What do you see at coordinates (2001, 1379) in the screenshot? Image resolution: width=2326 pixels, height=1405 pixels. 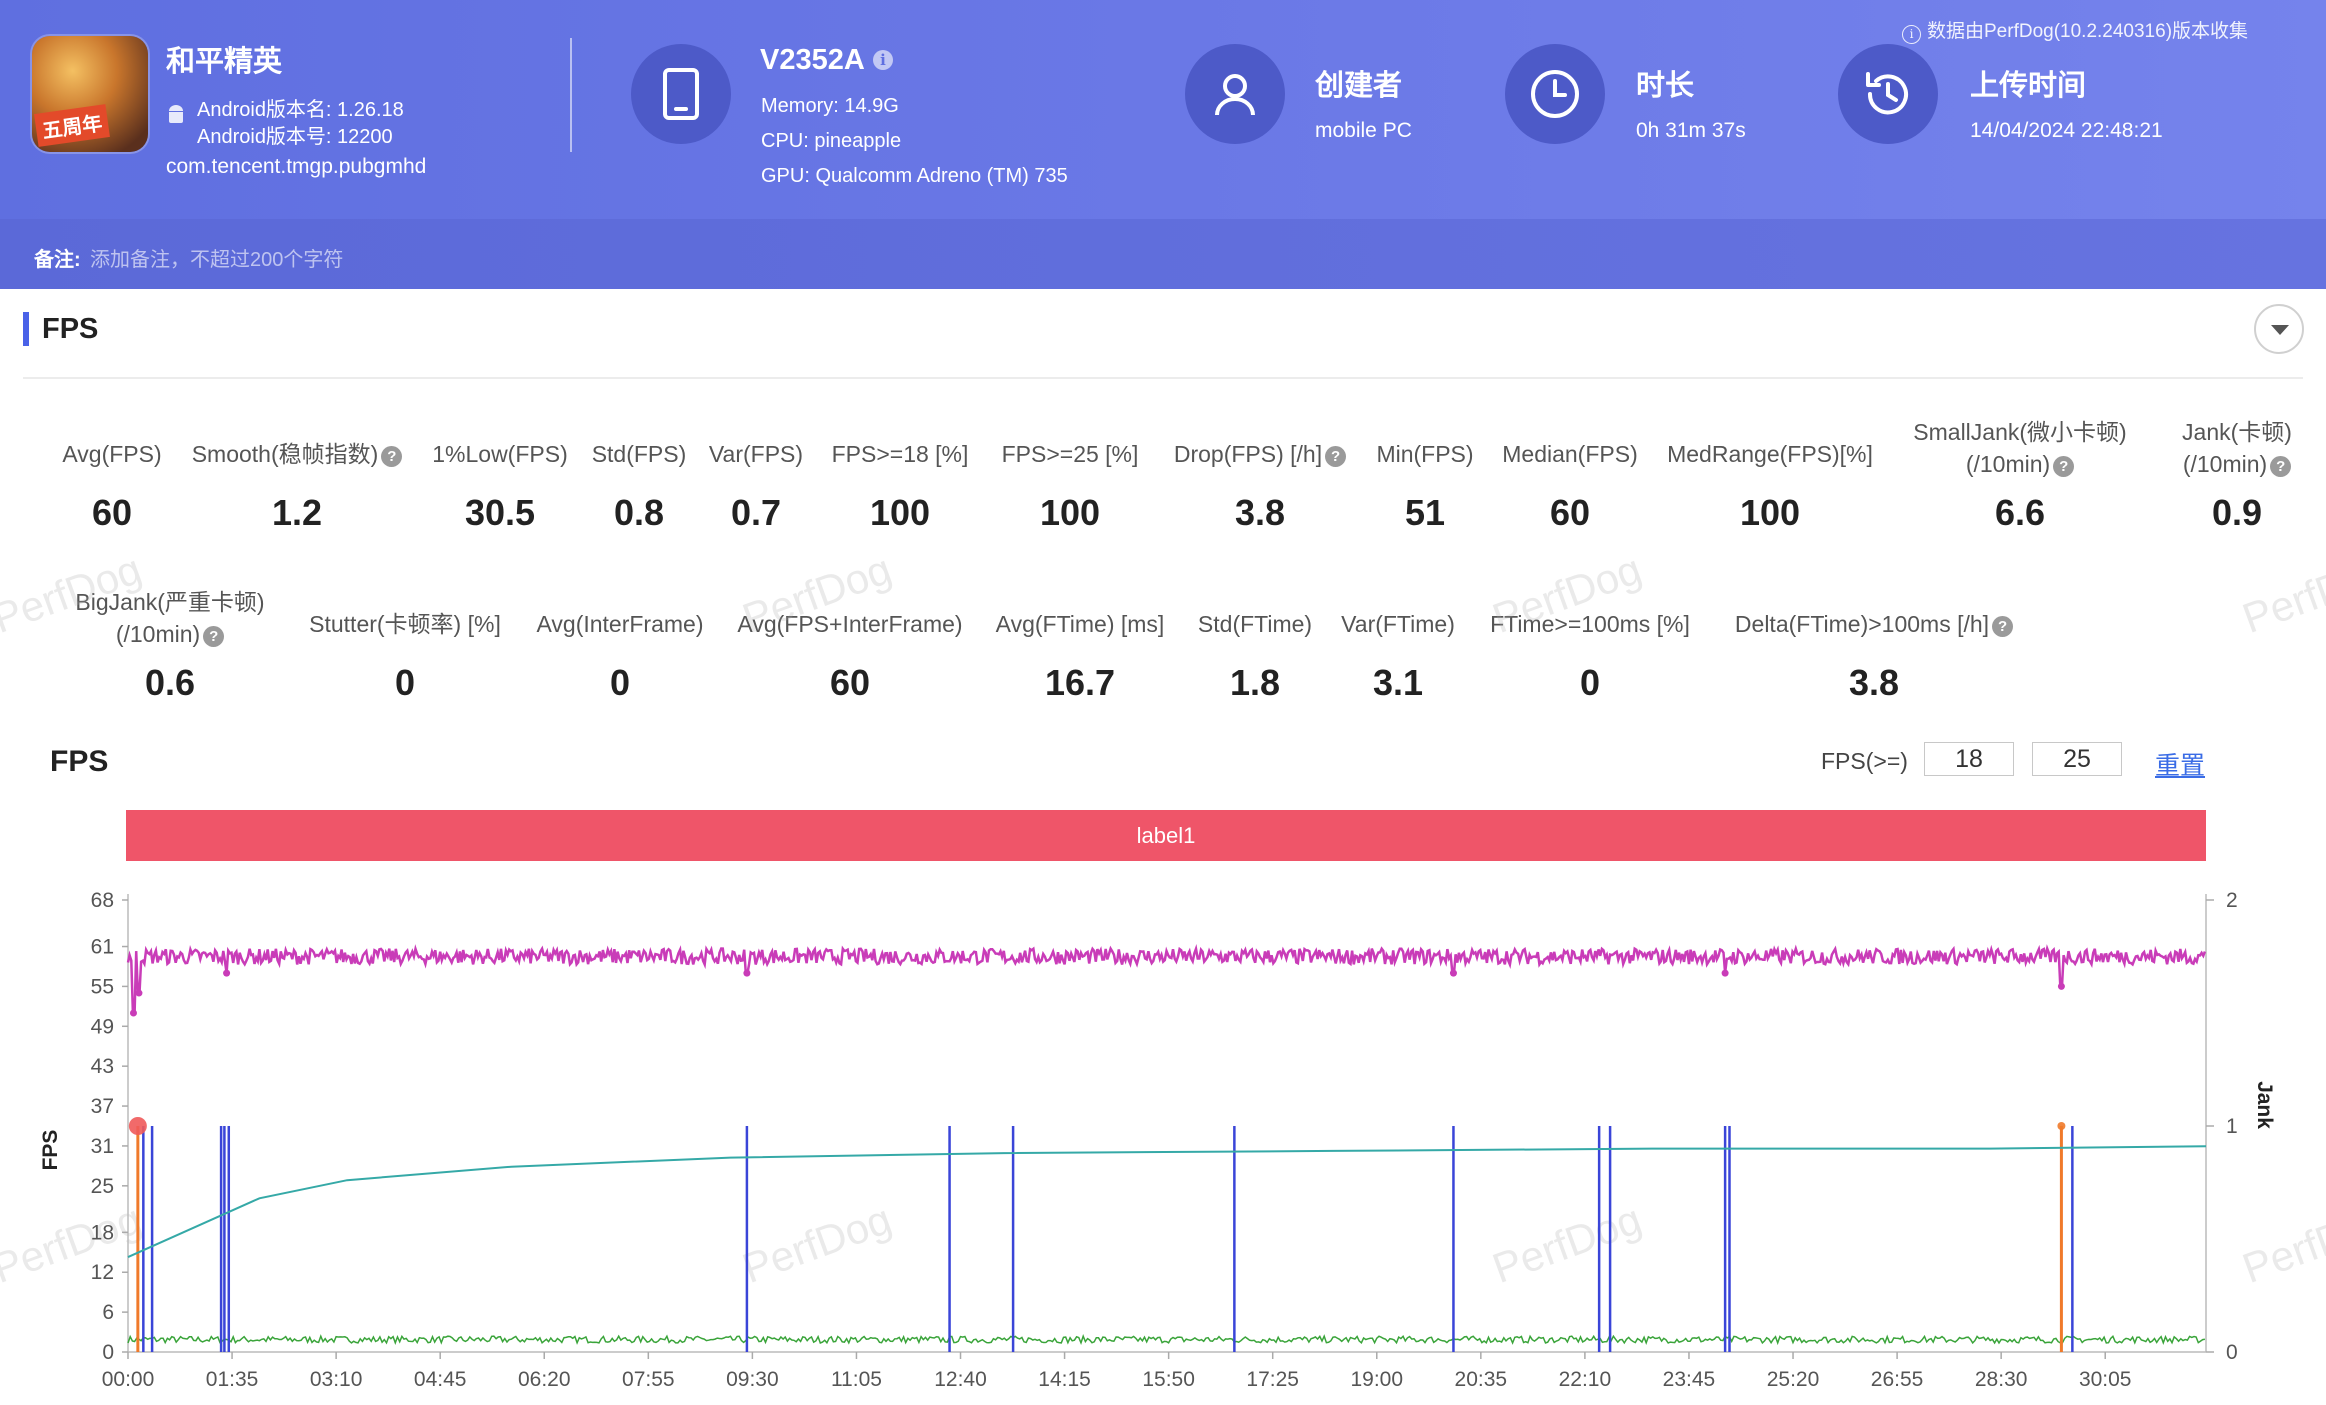 I see `x-tick-label: 28:30` at bounding box center [2001, 1379].